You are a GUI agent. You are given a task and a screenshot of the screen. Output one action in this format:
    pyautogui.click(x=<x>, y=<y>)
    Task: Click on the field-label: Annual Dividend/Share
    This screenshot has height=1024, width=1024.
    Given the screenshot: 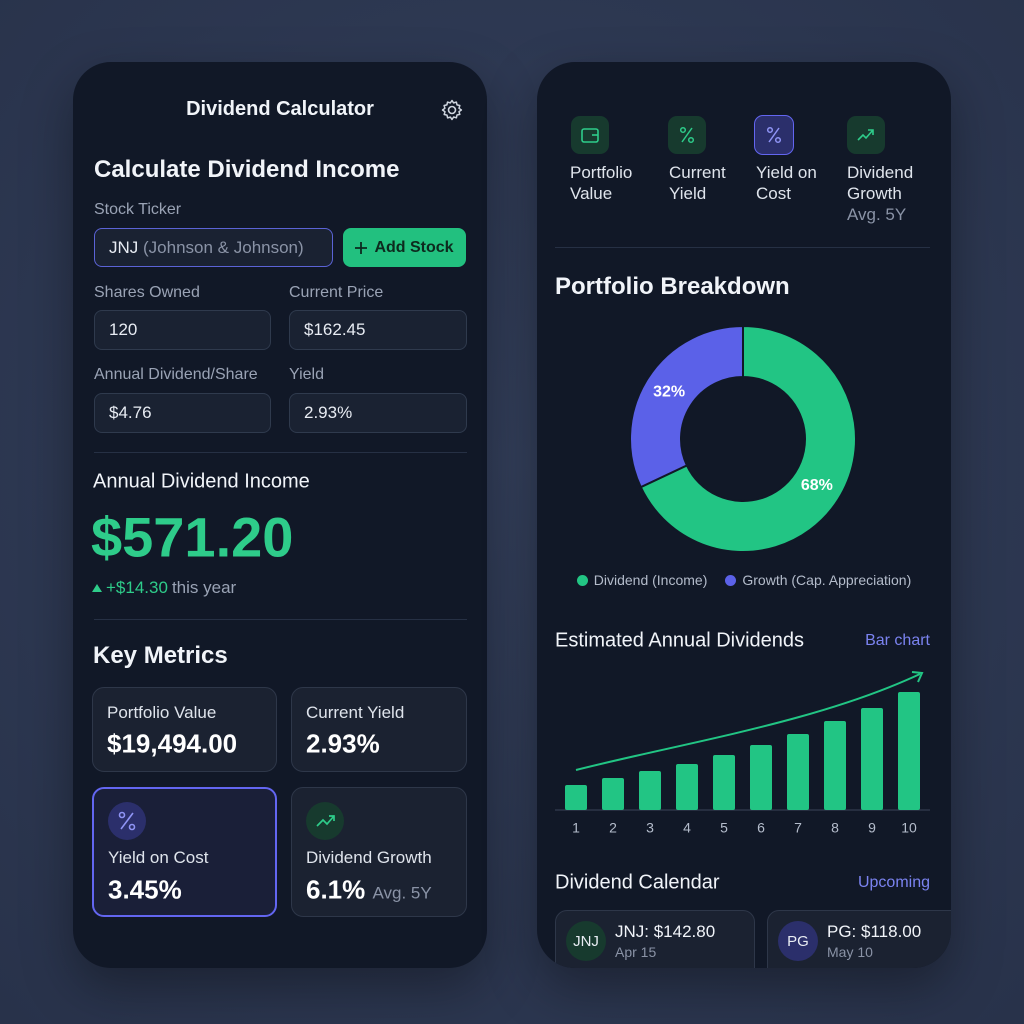 What is the action you would take?
    pyautogui.click(x=176, y=374)
    